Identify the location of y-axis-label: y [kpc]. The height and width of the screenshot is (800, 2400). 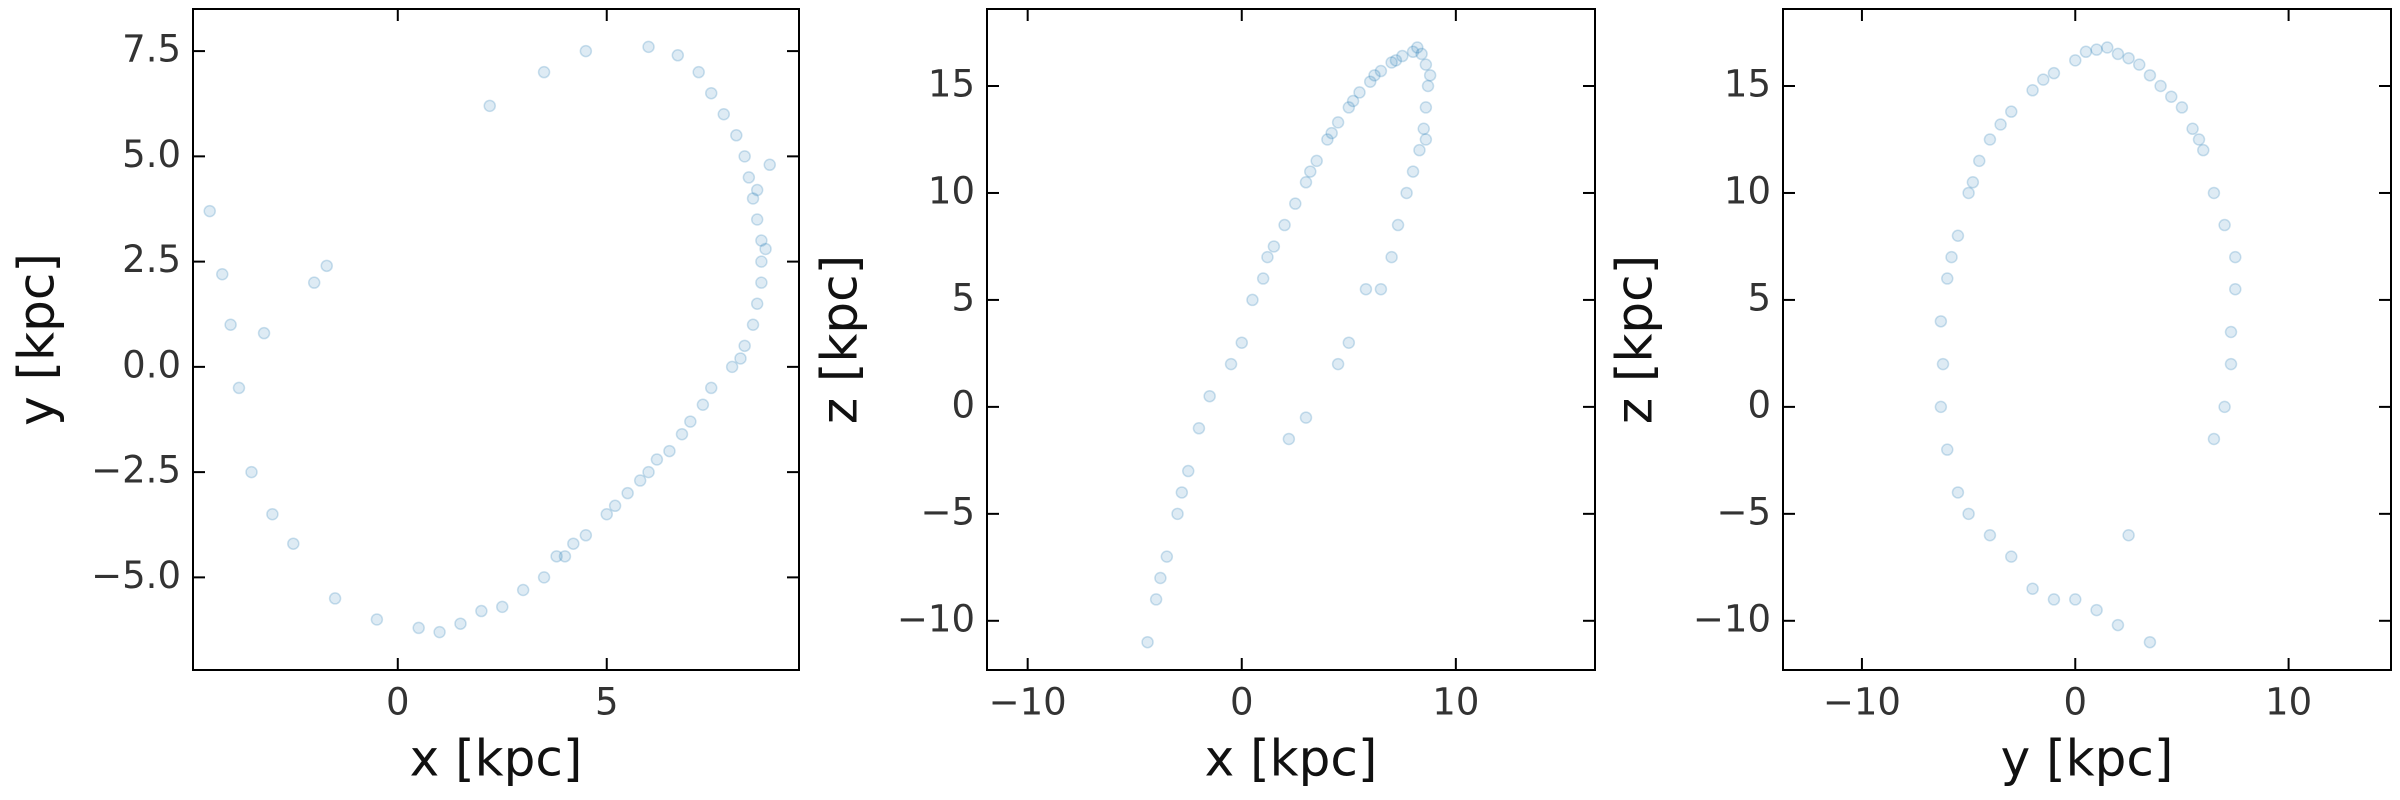
(37, 339).